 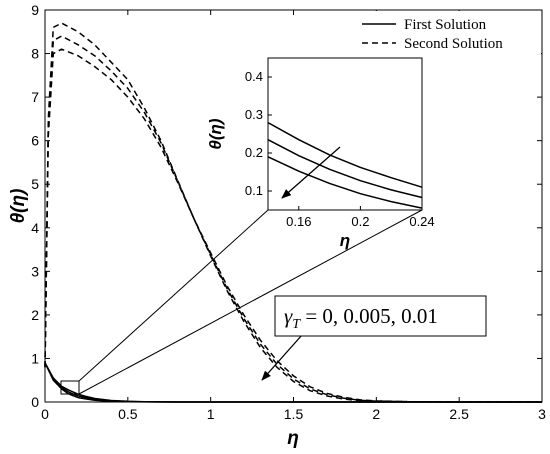 I want to click on legend-background, so click(x=448, y=32).